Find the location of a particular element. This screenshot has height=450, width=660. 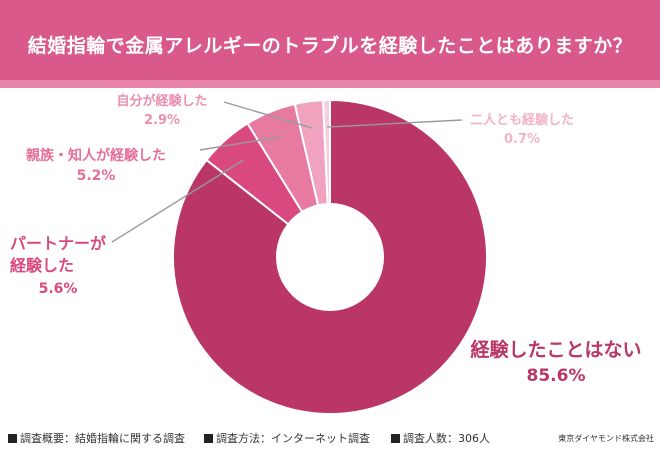

footer-text-method: 調査方法：インターネット調査 is located at coordinates (293, 438).